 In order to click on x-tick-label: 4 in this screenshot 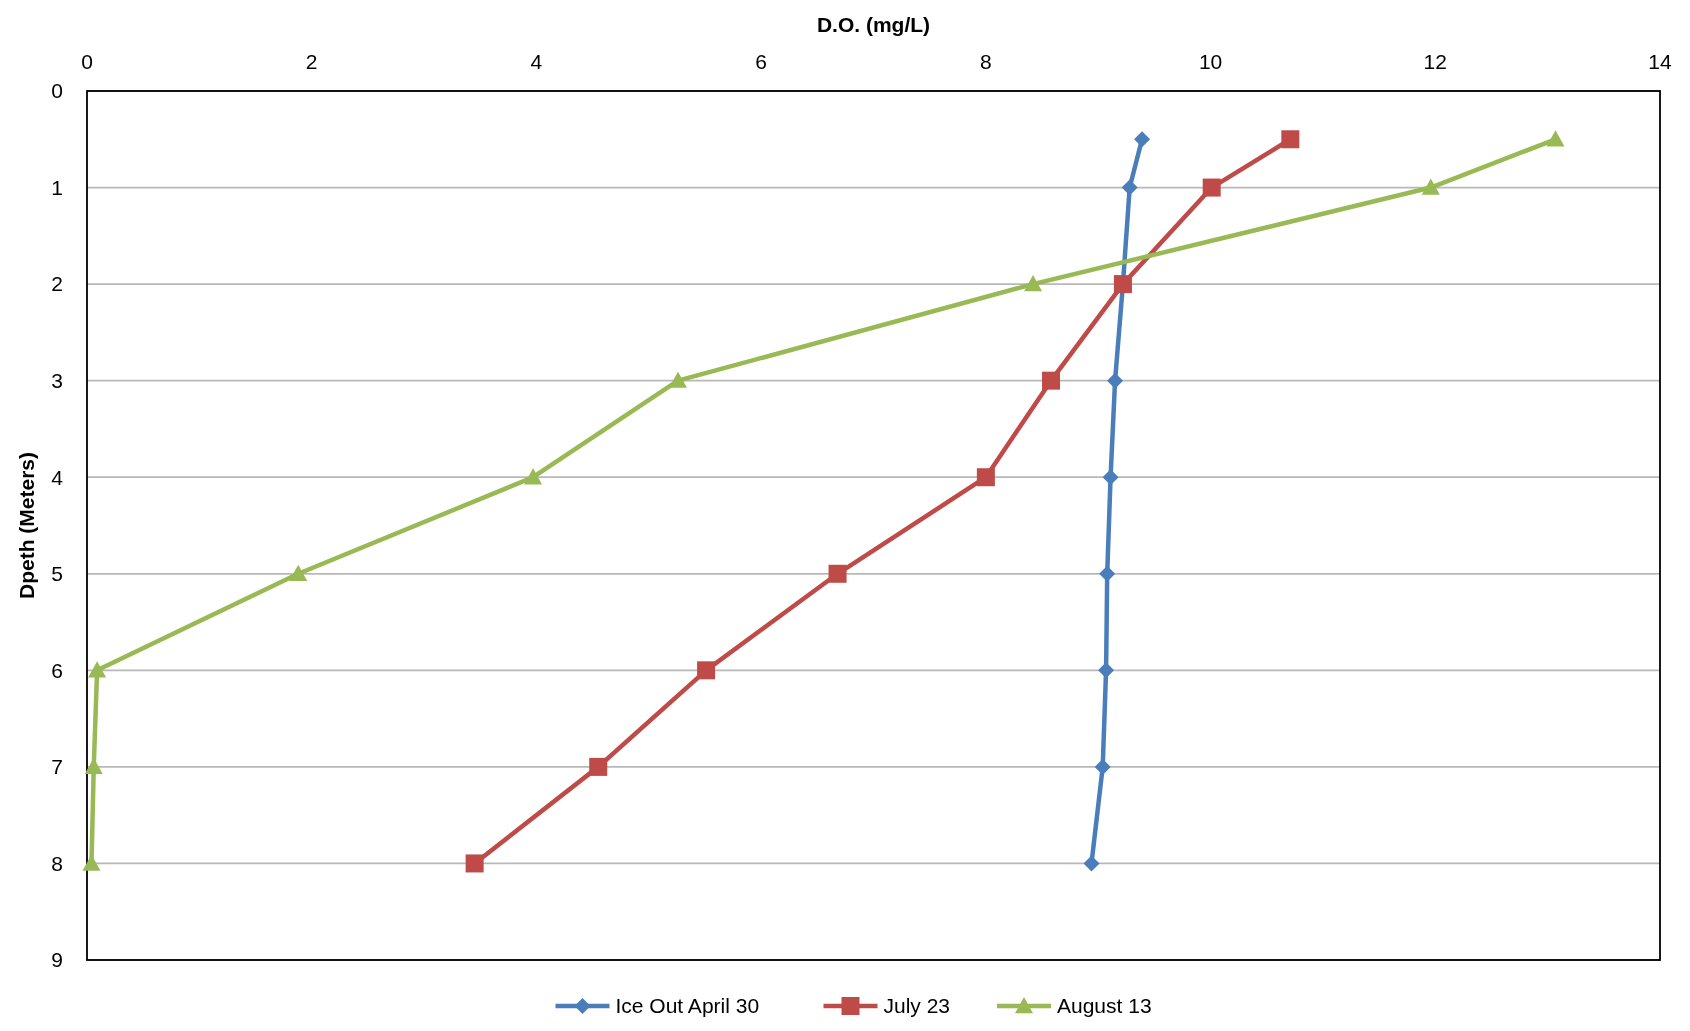, I will do `click(536, 61)`.